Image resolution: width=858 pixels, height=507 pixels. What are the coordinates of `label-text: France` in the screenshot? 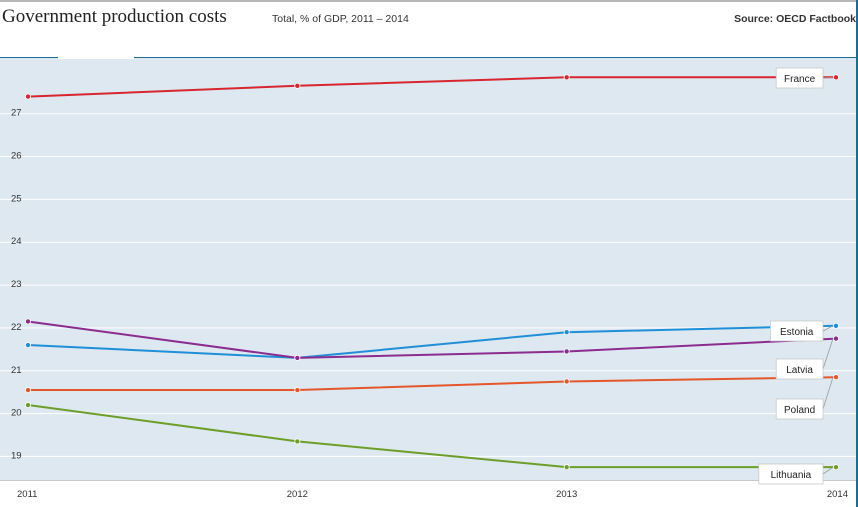 It's located at (800, 79).